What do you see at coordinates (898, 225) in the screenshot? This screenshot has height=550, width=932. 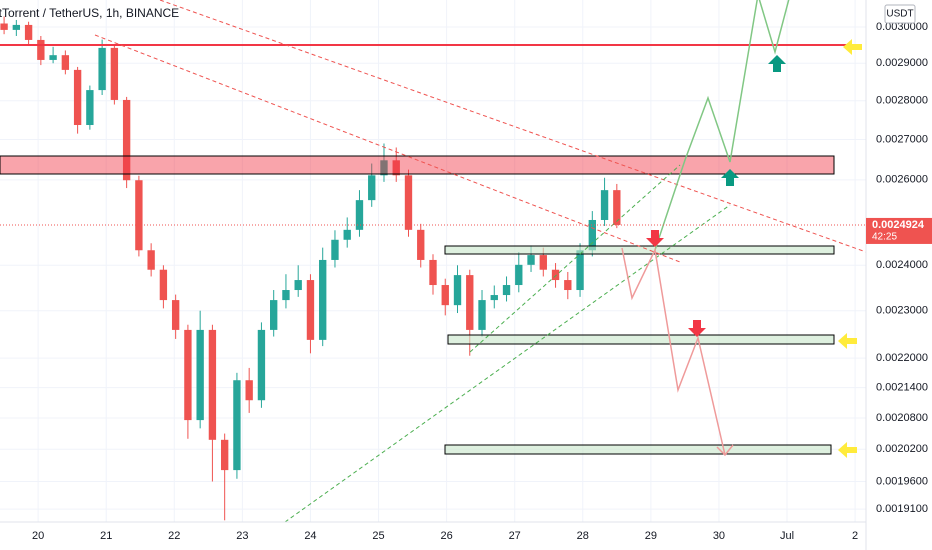 I see `last-price: 0.0024924` at bounding box center [898, 225].